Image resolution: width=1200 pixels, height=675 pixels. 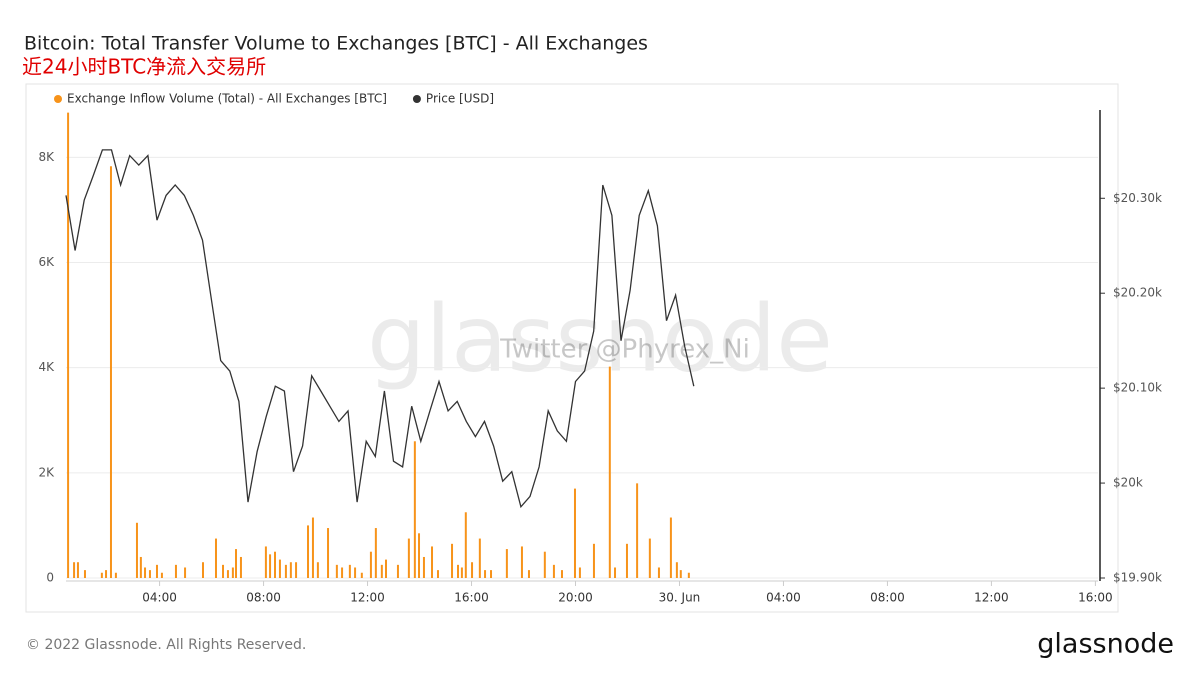 I want to click on y2-tick-label: $20.30k, so click(x=1137, y=198).